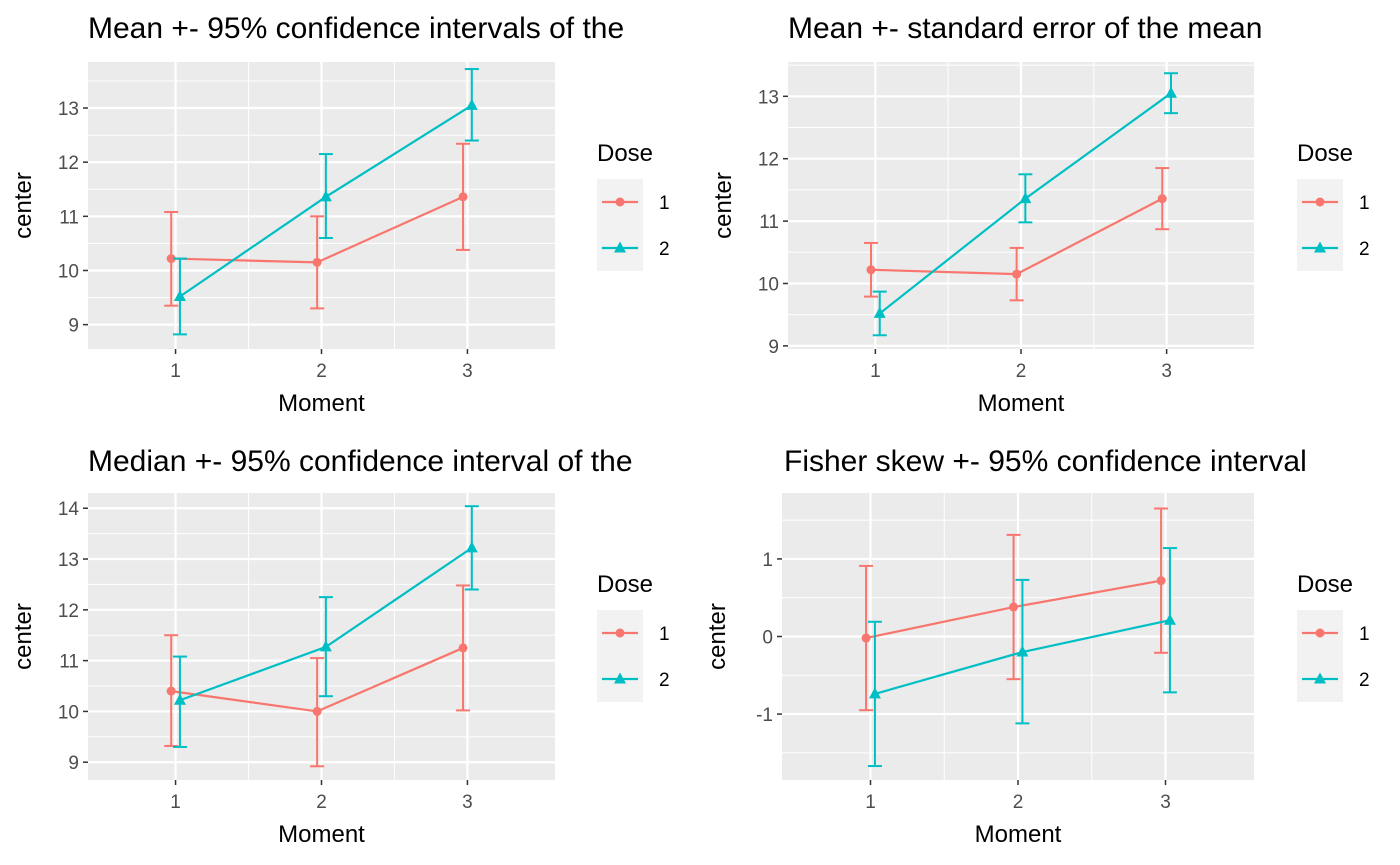 This screenshot has width=1400, height=865. I want to click on y-tick-label: 14, so click(69, 509).